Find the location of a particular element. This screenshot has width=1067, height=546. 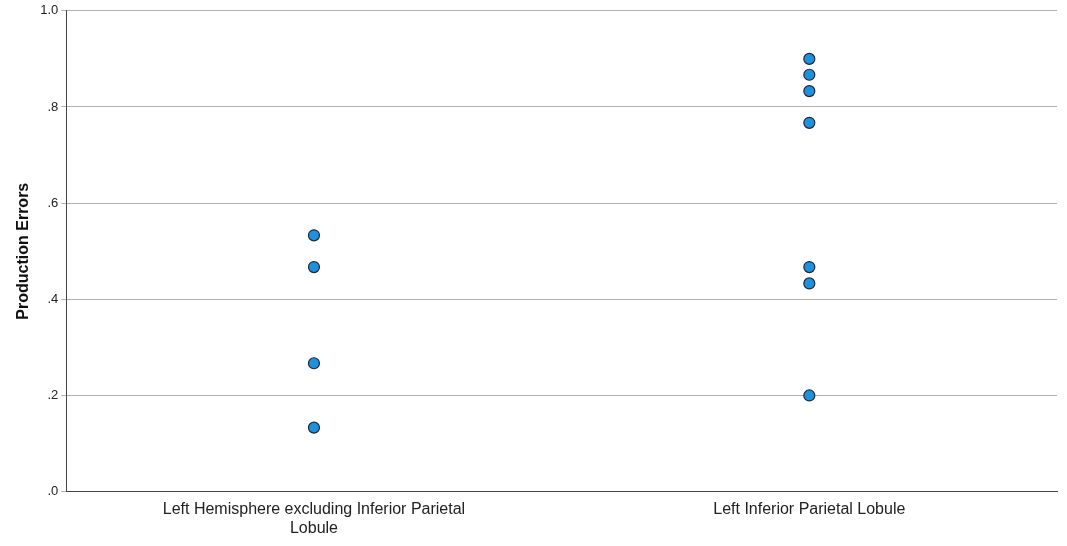

y-tick-label: .8 is located at coordinates (53, 106).